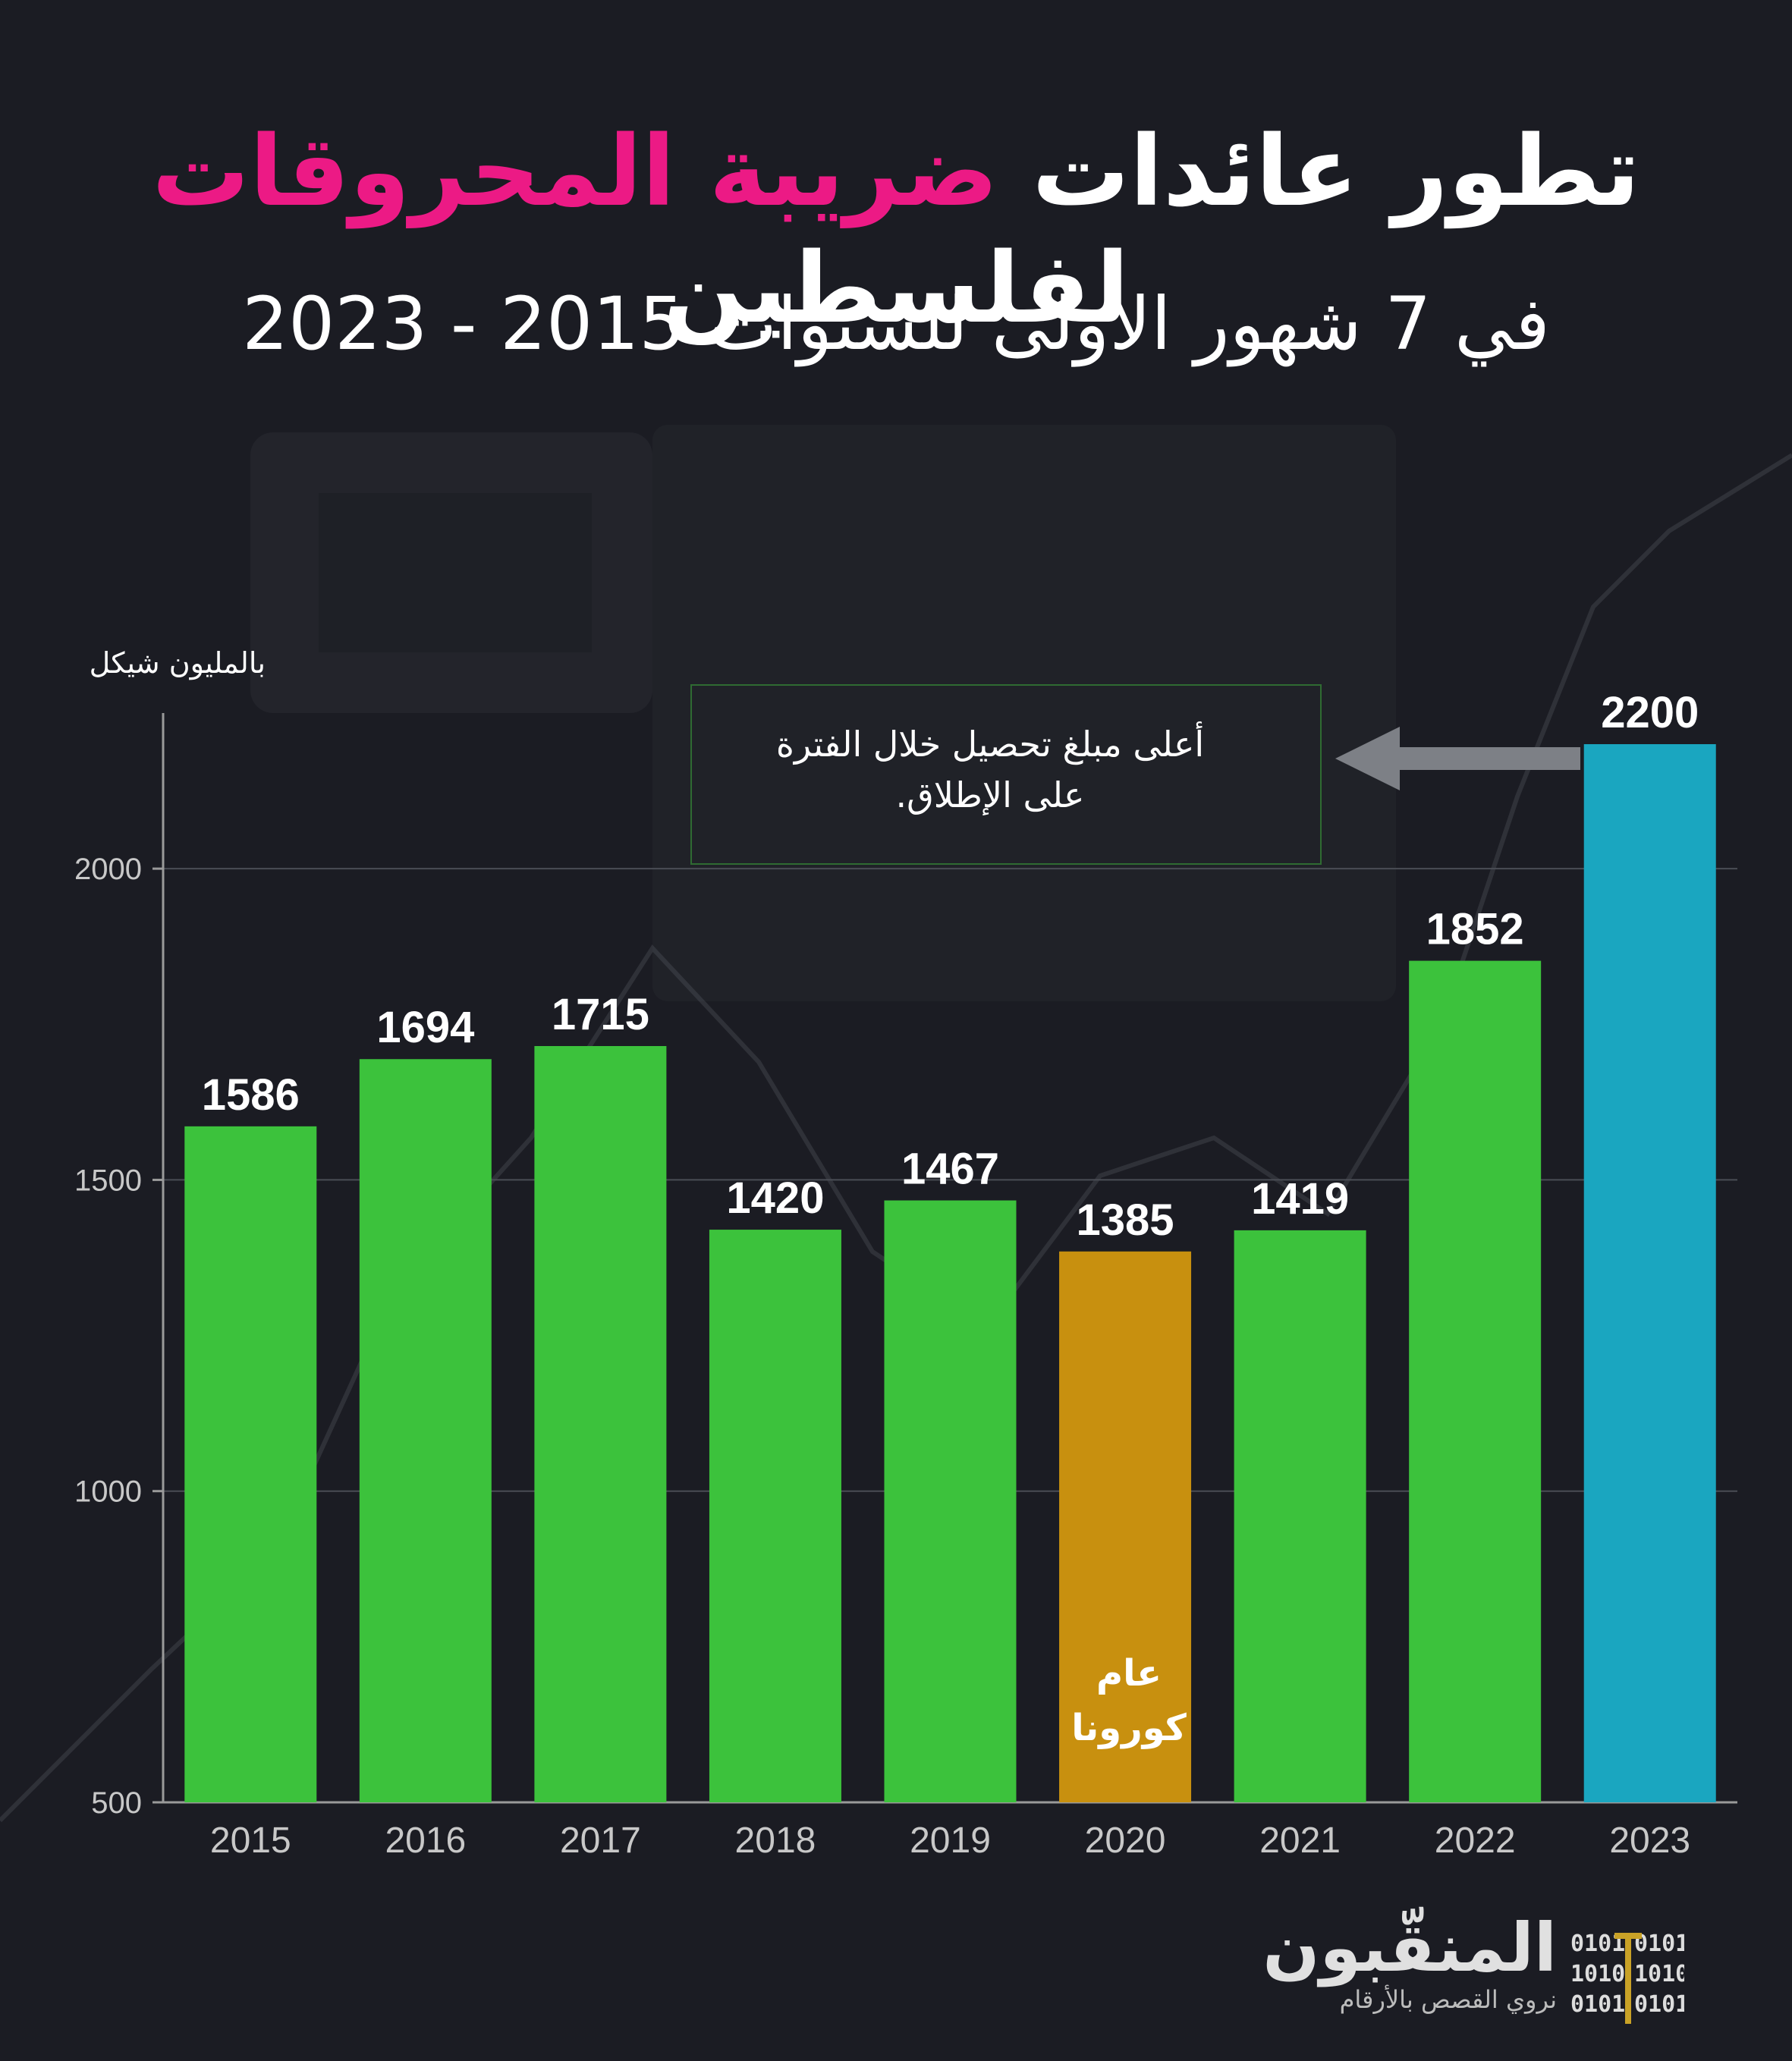 The image size is (1792, 2061). What do you see at coordinates (108, 1492) in the screenshot?
I see `y-tick-label: 1000` at bounding box center [108, 1492].